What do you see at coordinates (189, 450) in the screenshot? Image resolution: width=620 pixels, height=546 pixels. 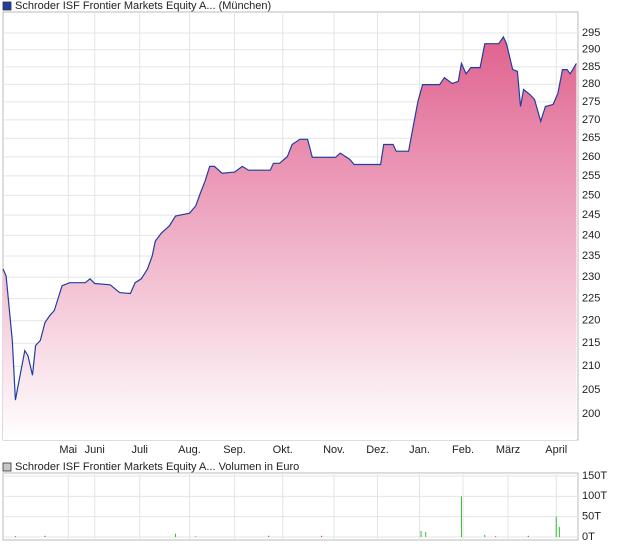 I see `x-tick-label: Aug.` at bounding box center [189, 450].